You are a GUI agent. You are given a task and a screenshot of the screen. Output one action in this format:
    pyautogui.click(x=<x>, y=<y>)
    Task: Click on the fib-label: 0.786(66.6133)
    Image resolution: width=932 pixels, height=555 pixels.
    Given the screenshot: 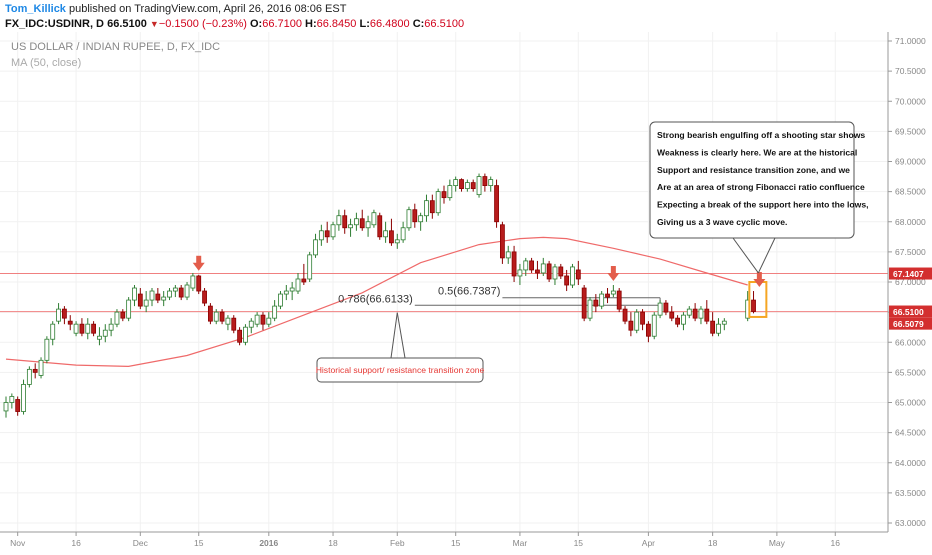 What is the action you would take?
    pyautogui.click(x=375, y=299)
    